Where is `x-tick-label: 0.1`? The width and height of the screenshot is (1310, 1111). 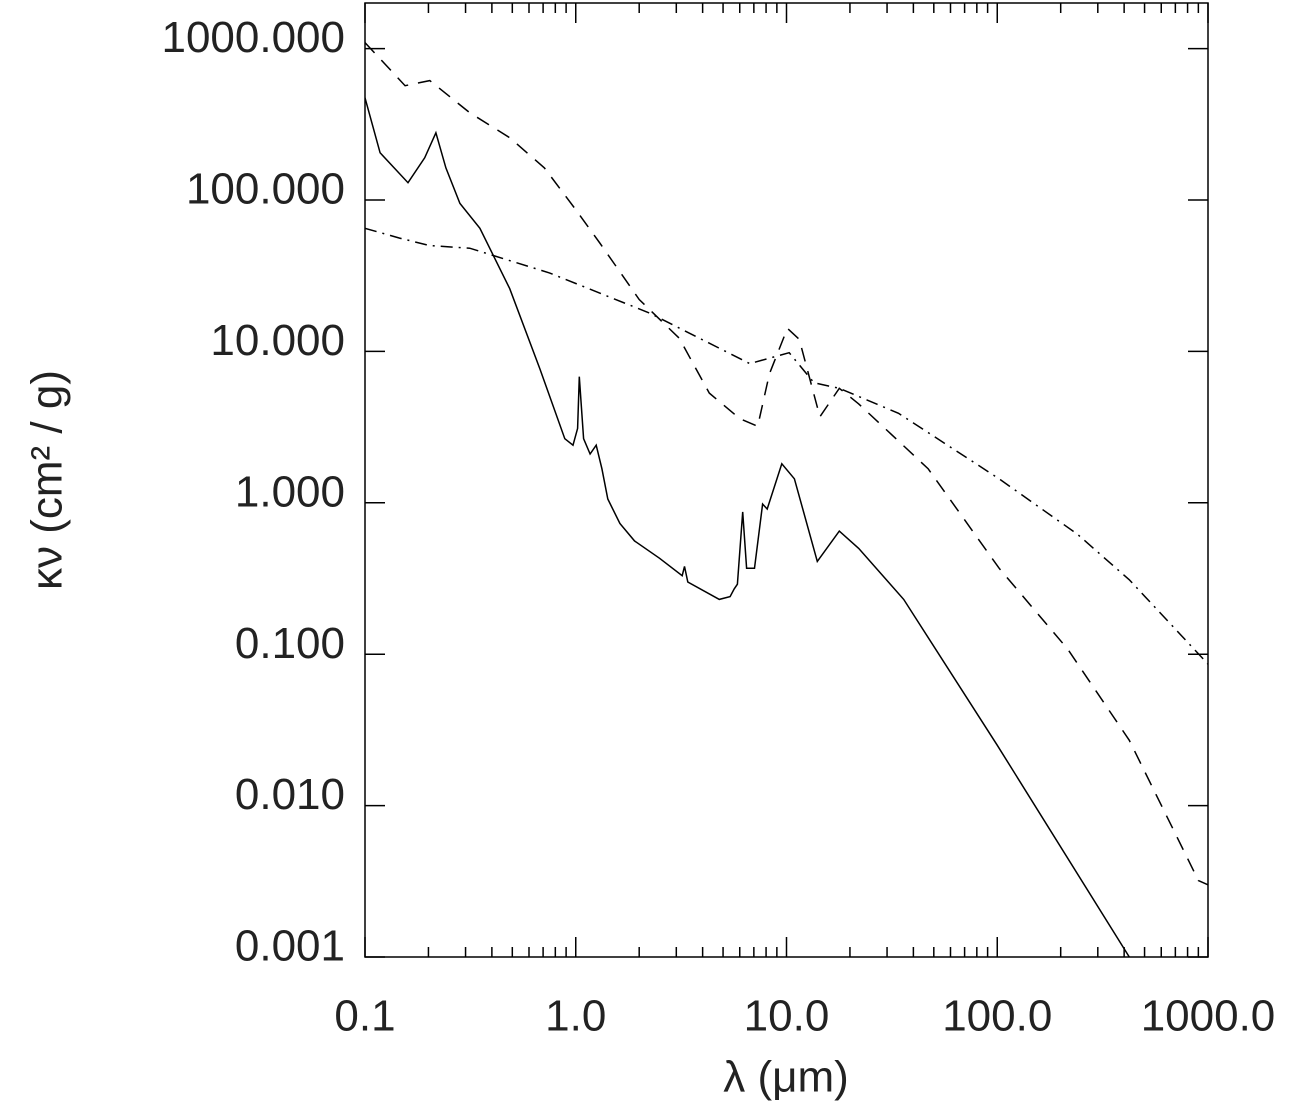 x-tick-label: 0.1 is located at coordinates (364, 1016).